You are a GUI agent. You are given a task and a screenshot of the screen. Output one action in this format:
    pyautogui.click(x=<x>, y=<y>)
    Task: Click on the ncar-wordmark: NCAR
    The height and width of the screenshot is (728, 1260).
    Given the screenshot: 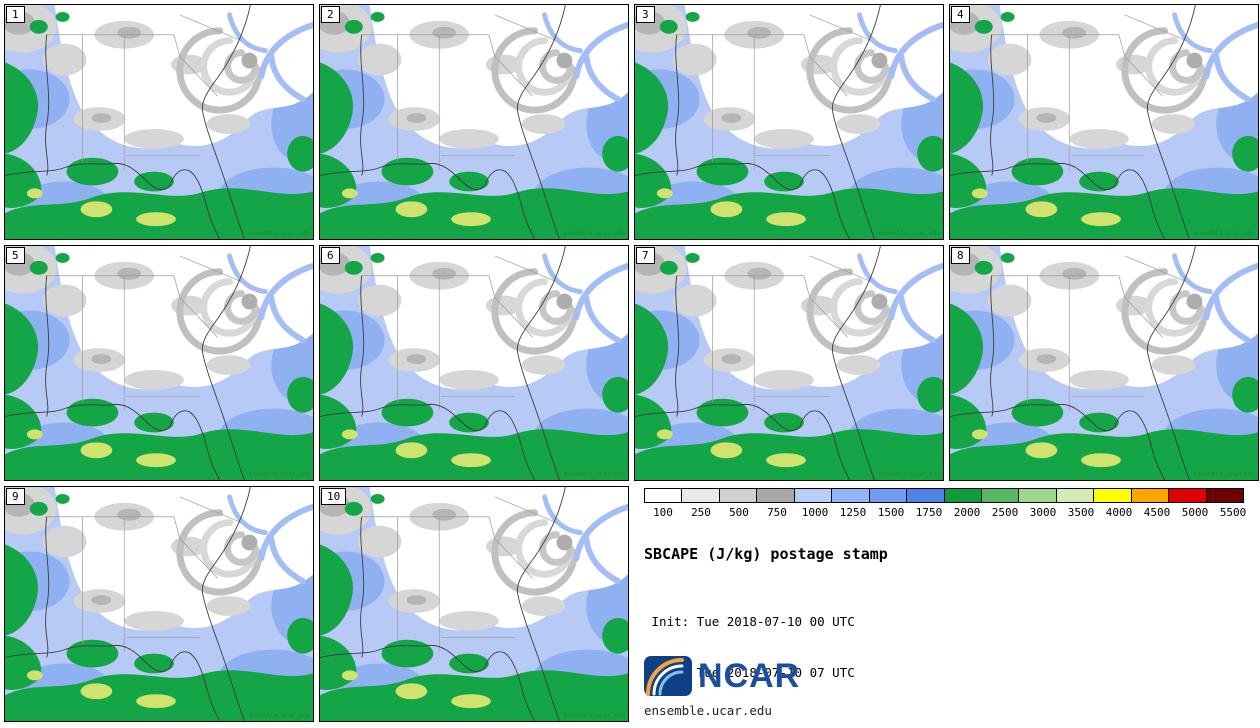 What is the action you would take?
    pyautogui.click(x=749, y=675)
    